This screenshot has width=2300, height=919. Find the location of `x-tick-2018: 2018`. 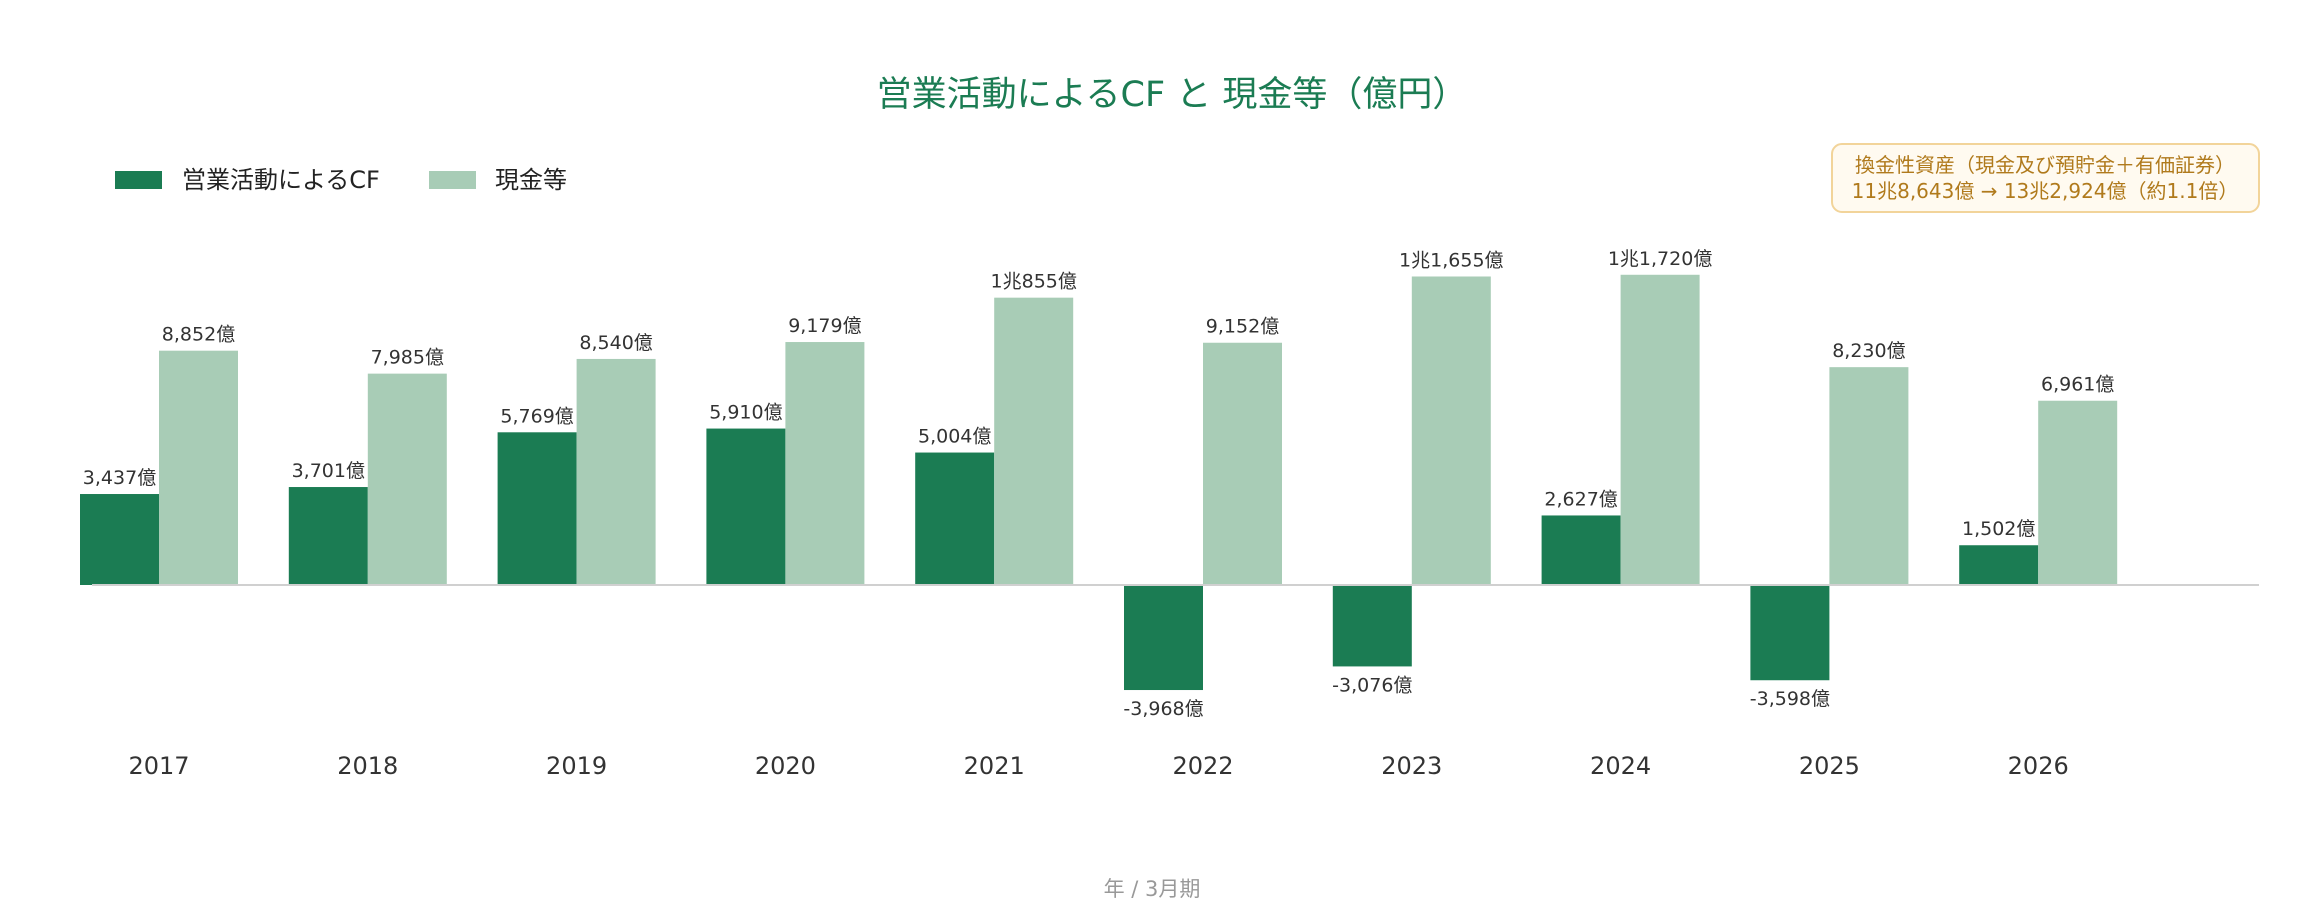

x-tick-2018: 2018 is located at coordinates (367, 766).